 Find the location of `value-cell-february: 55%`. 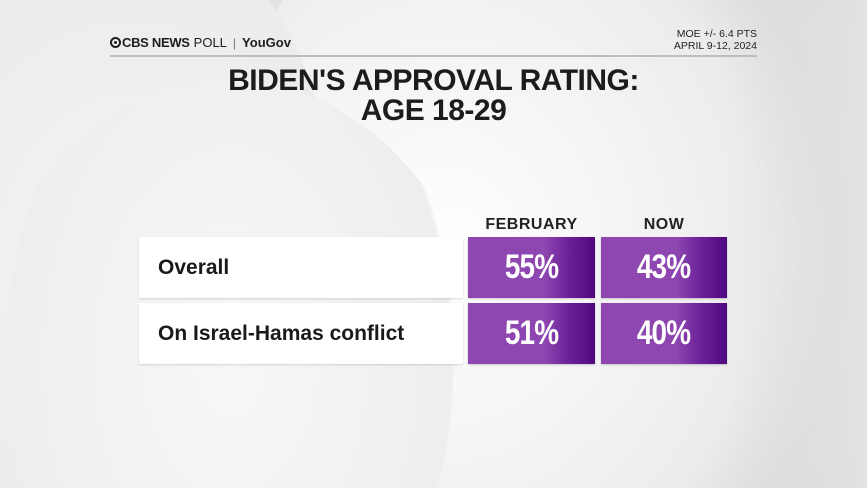

value-cell-february: 55% is located at coordinates (531, 267).